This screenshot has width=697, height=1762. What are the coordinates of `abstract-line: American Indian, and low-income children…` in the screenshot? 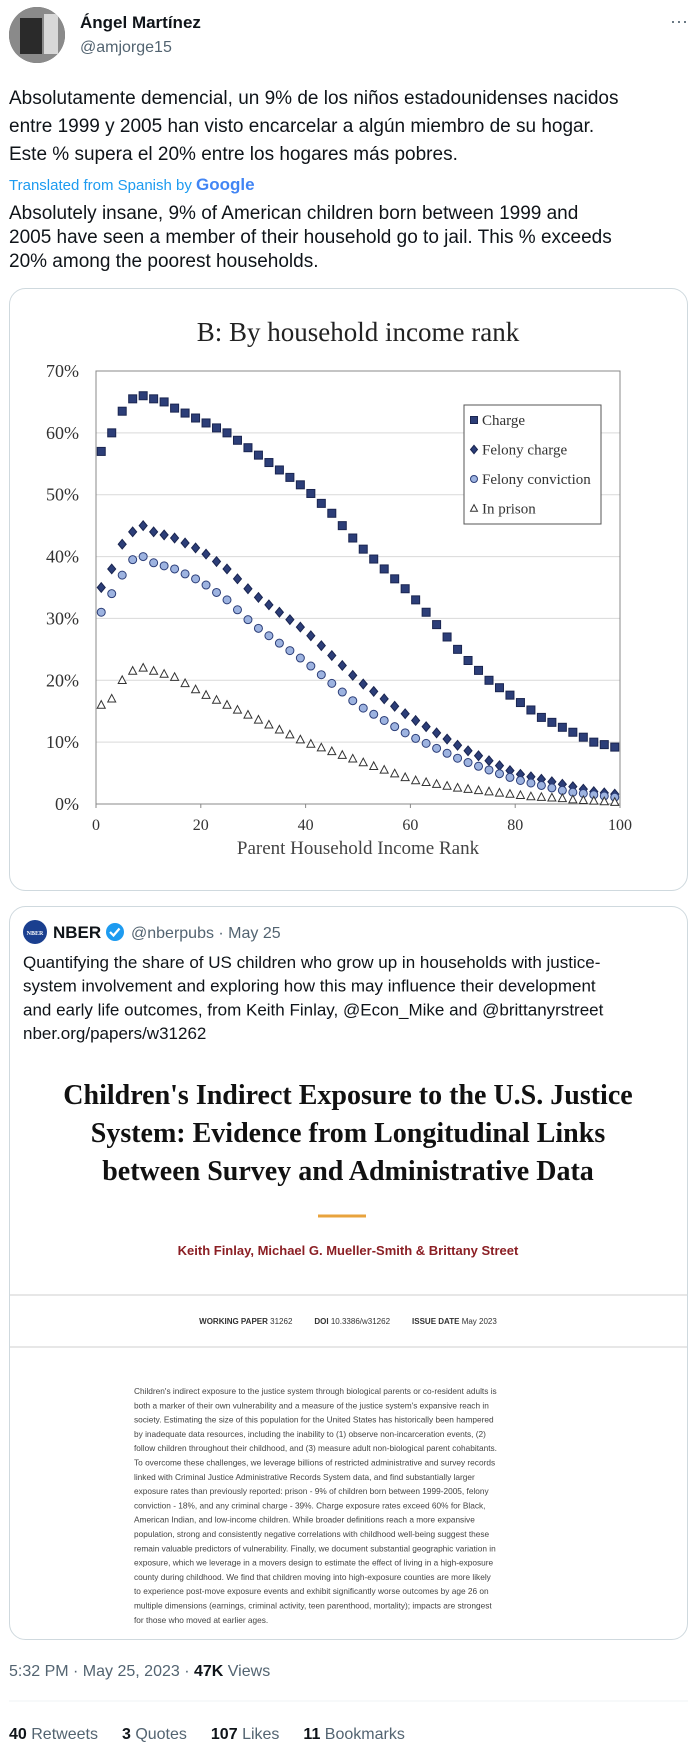 It's located at (304, 1520).